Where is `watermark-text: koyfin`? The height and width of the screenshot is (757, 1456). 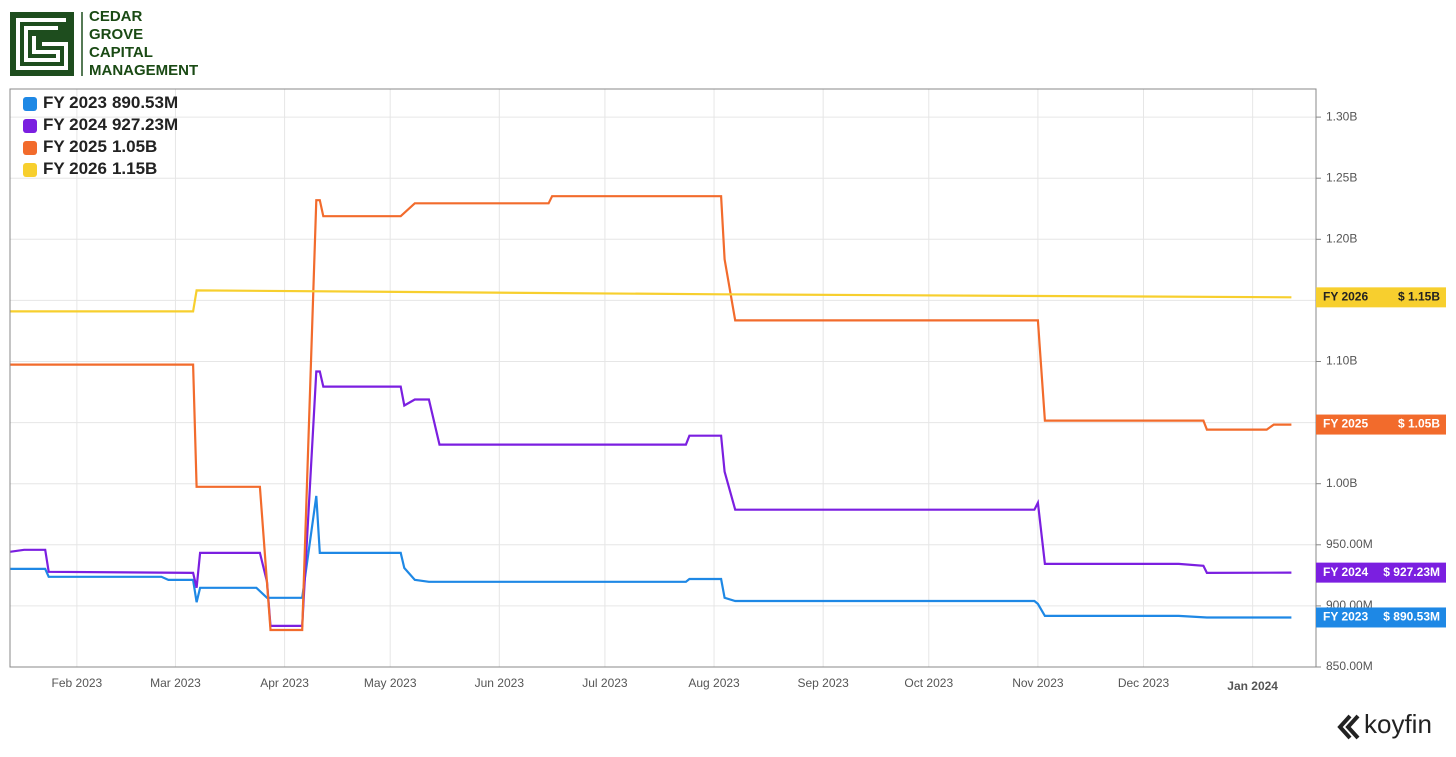
watermark-text: koyfin is located at coordinates (1398, 724).